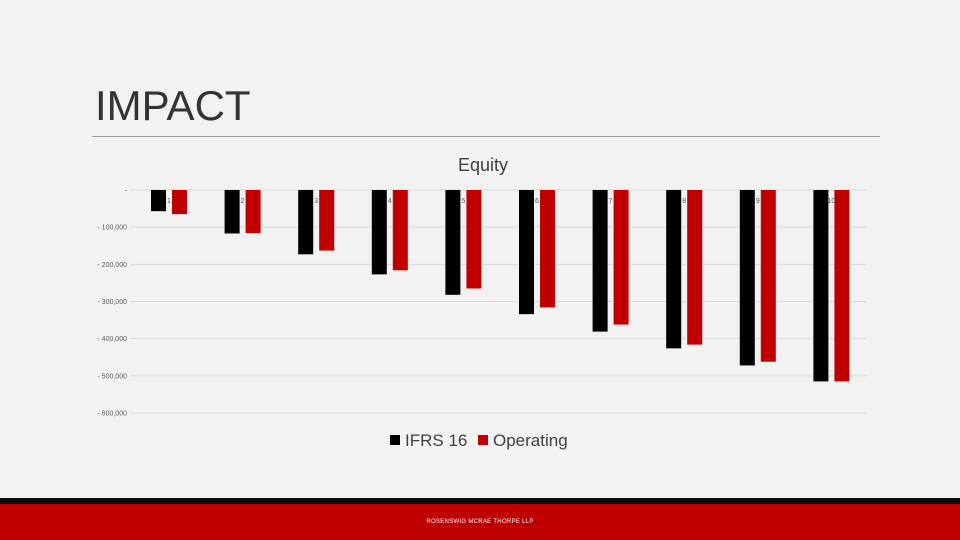  Describe the element at coordinates (463, 201) in the screenshot. I see `x-tick-label: 5` at that location.